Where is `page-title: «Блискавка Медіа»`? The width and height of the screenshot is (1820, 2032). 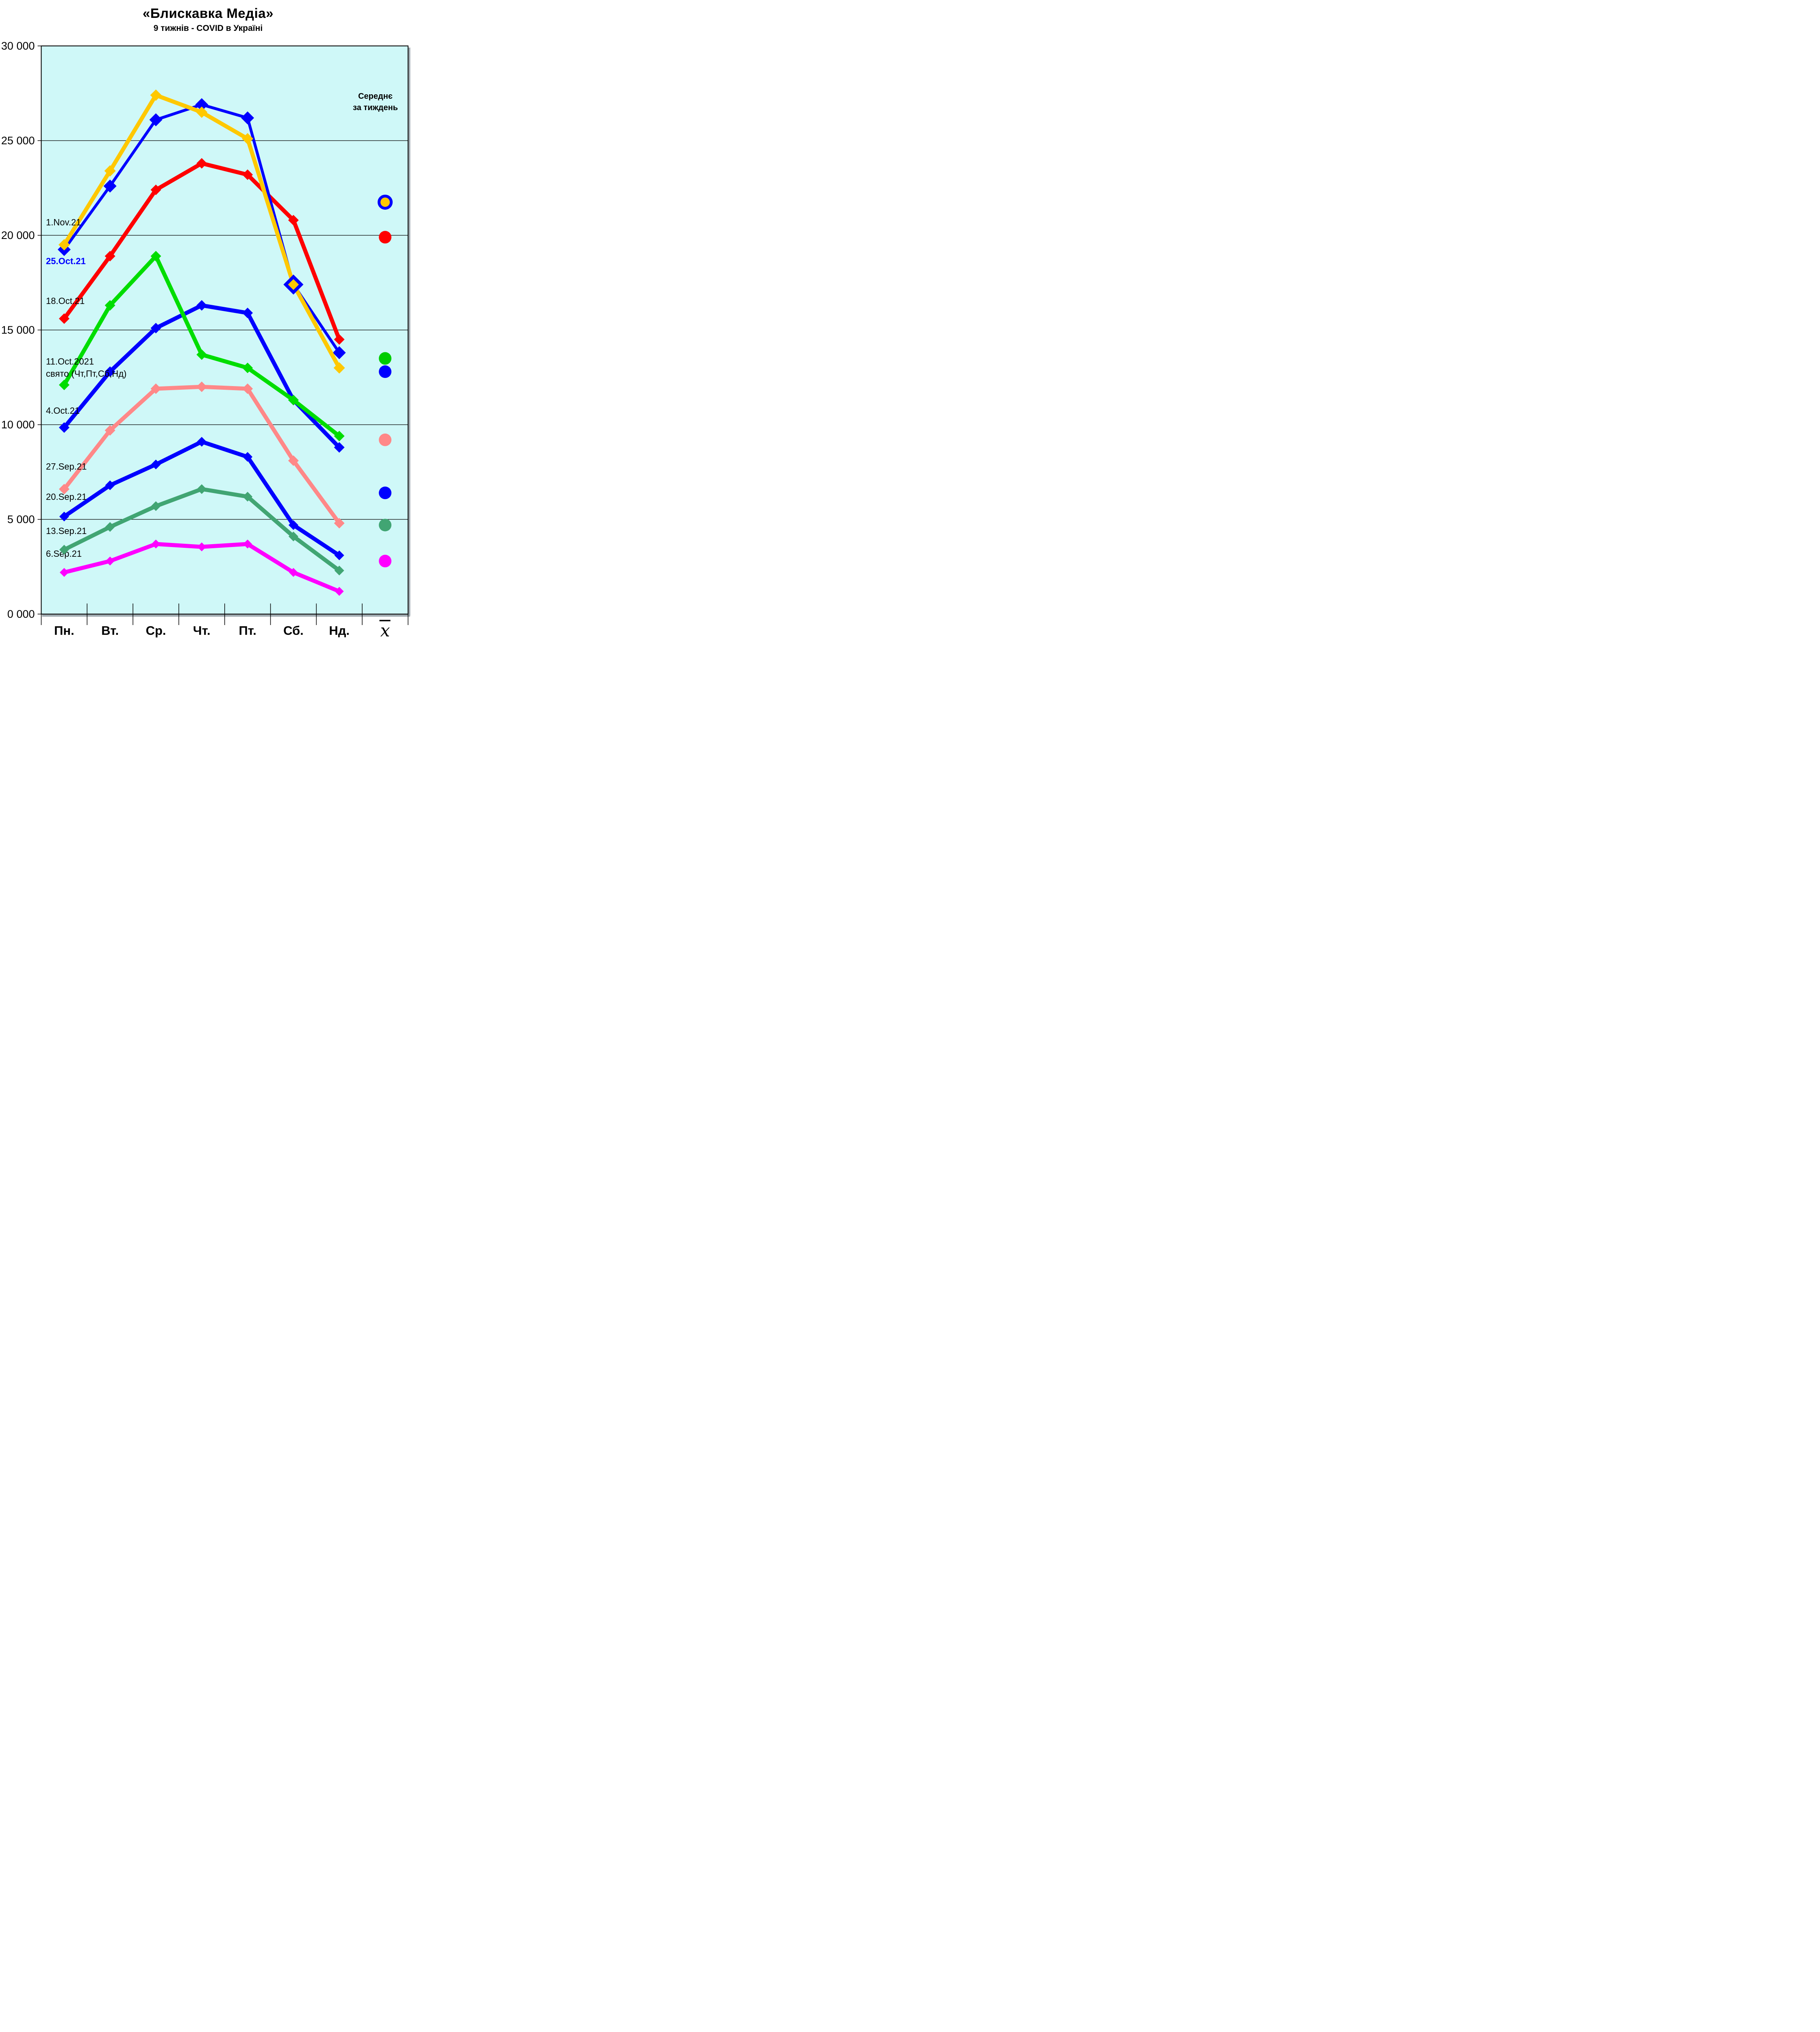 page-title: «Блискавка Медіа» is located at coordinates (208, 13).